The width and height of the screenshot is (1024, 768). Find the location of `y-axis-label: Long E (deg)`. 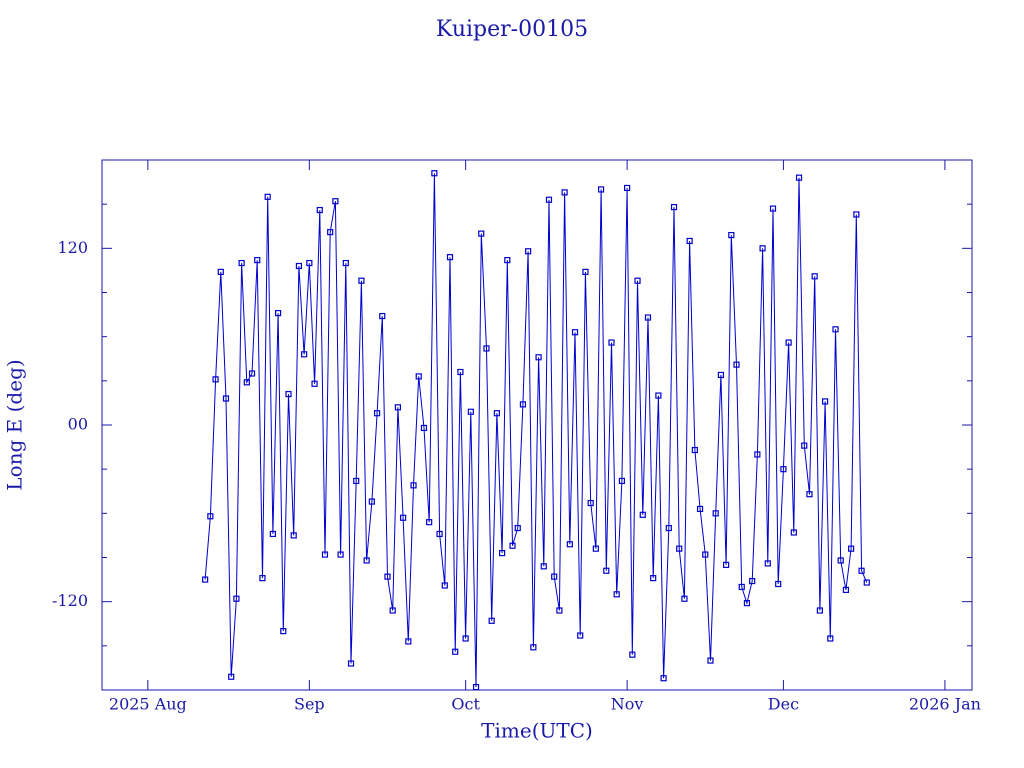

y-axis-label: Long E (deg) is located at coordinates (15, 424).